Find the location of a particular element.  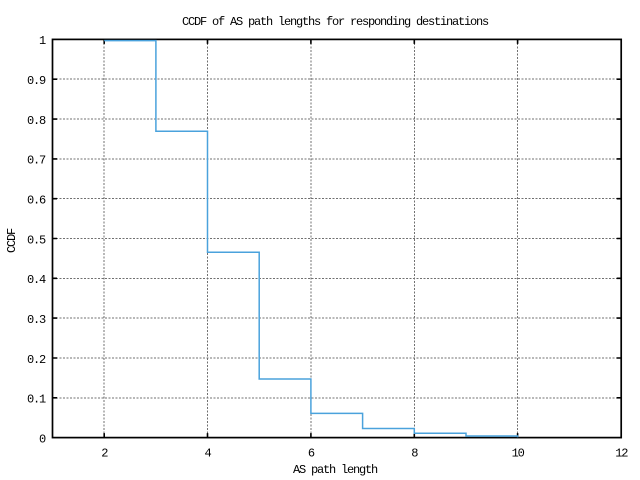

svg-text: 0 is located at coordinates (42, 439).